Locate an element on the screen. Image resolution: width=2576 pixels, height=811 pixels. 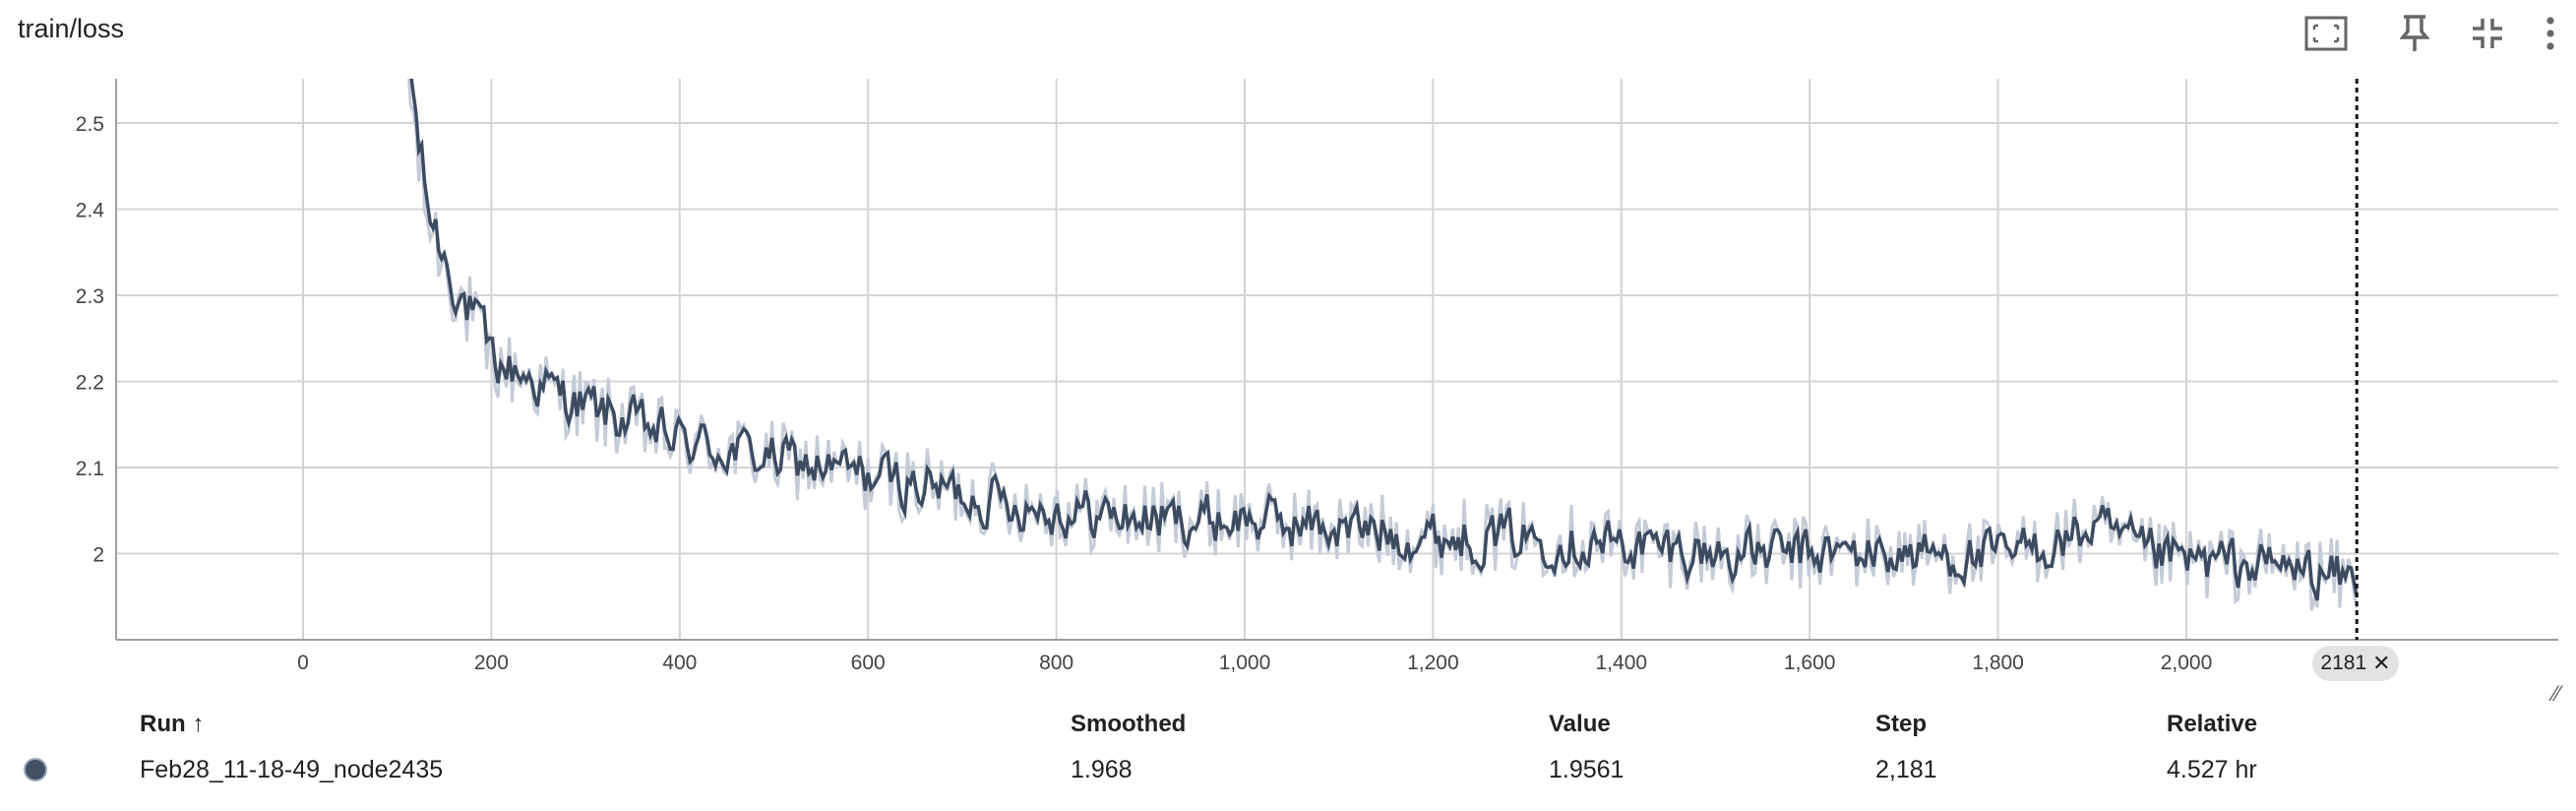
raw-value: 1.9561 is located at coordinates (1587, 769).